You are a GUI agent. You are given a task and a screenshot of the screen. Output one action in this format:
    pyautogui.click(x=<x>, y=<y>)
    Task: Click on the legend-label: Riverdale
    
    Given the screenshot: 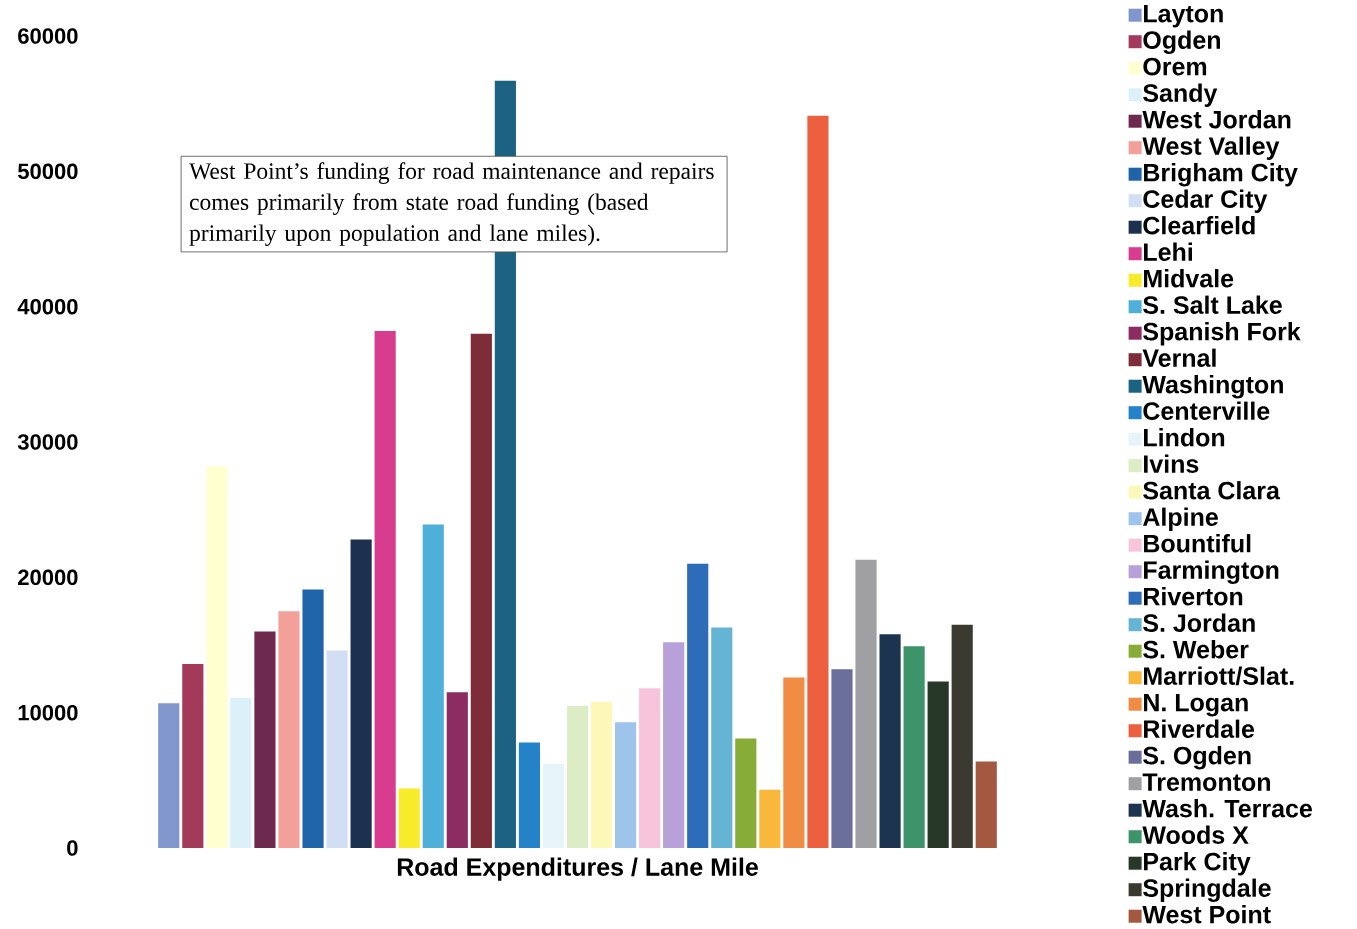 What is the action you would take?
    pyautogui.click(x=1199, y=728)
    